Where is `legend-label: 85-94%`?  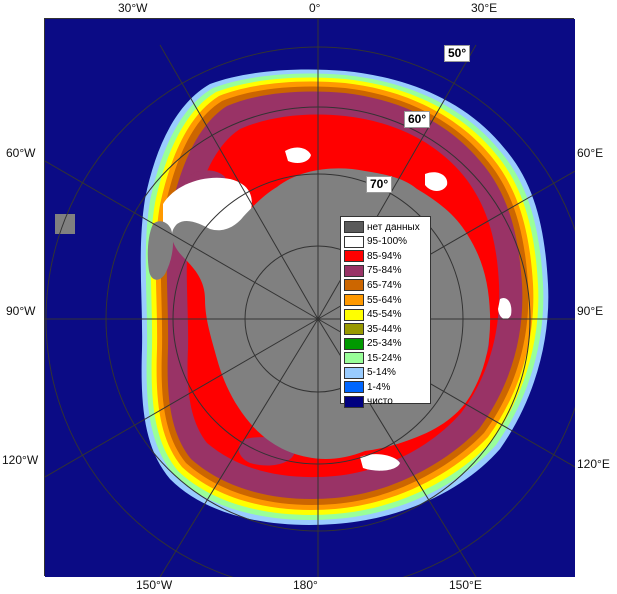 legend-label: 85-94% is located at coordinates (384, 256).